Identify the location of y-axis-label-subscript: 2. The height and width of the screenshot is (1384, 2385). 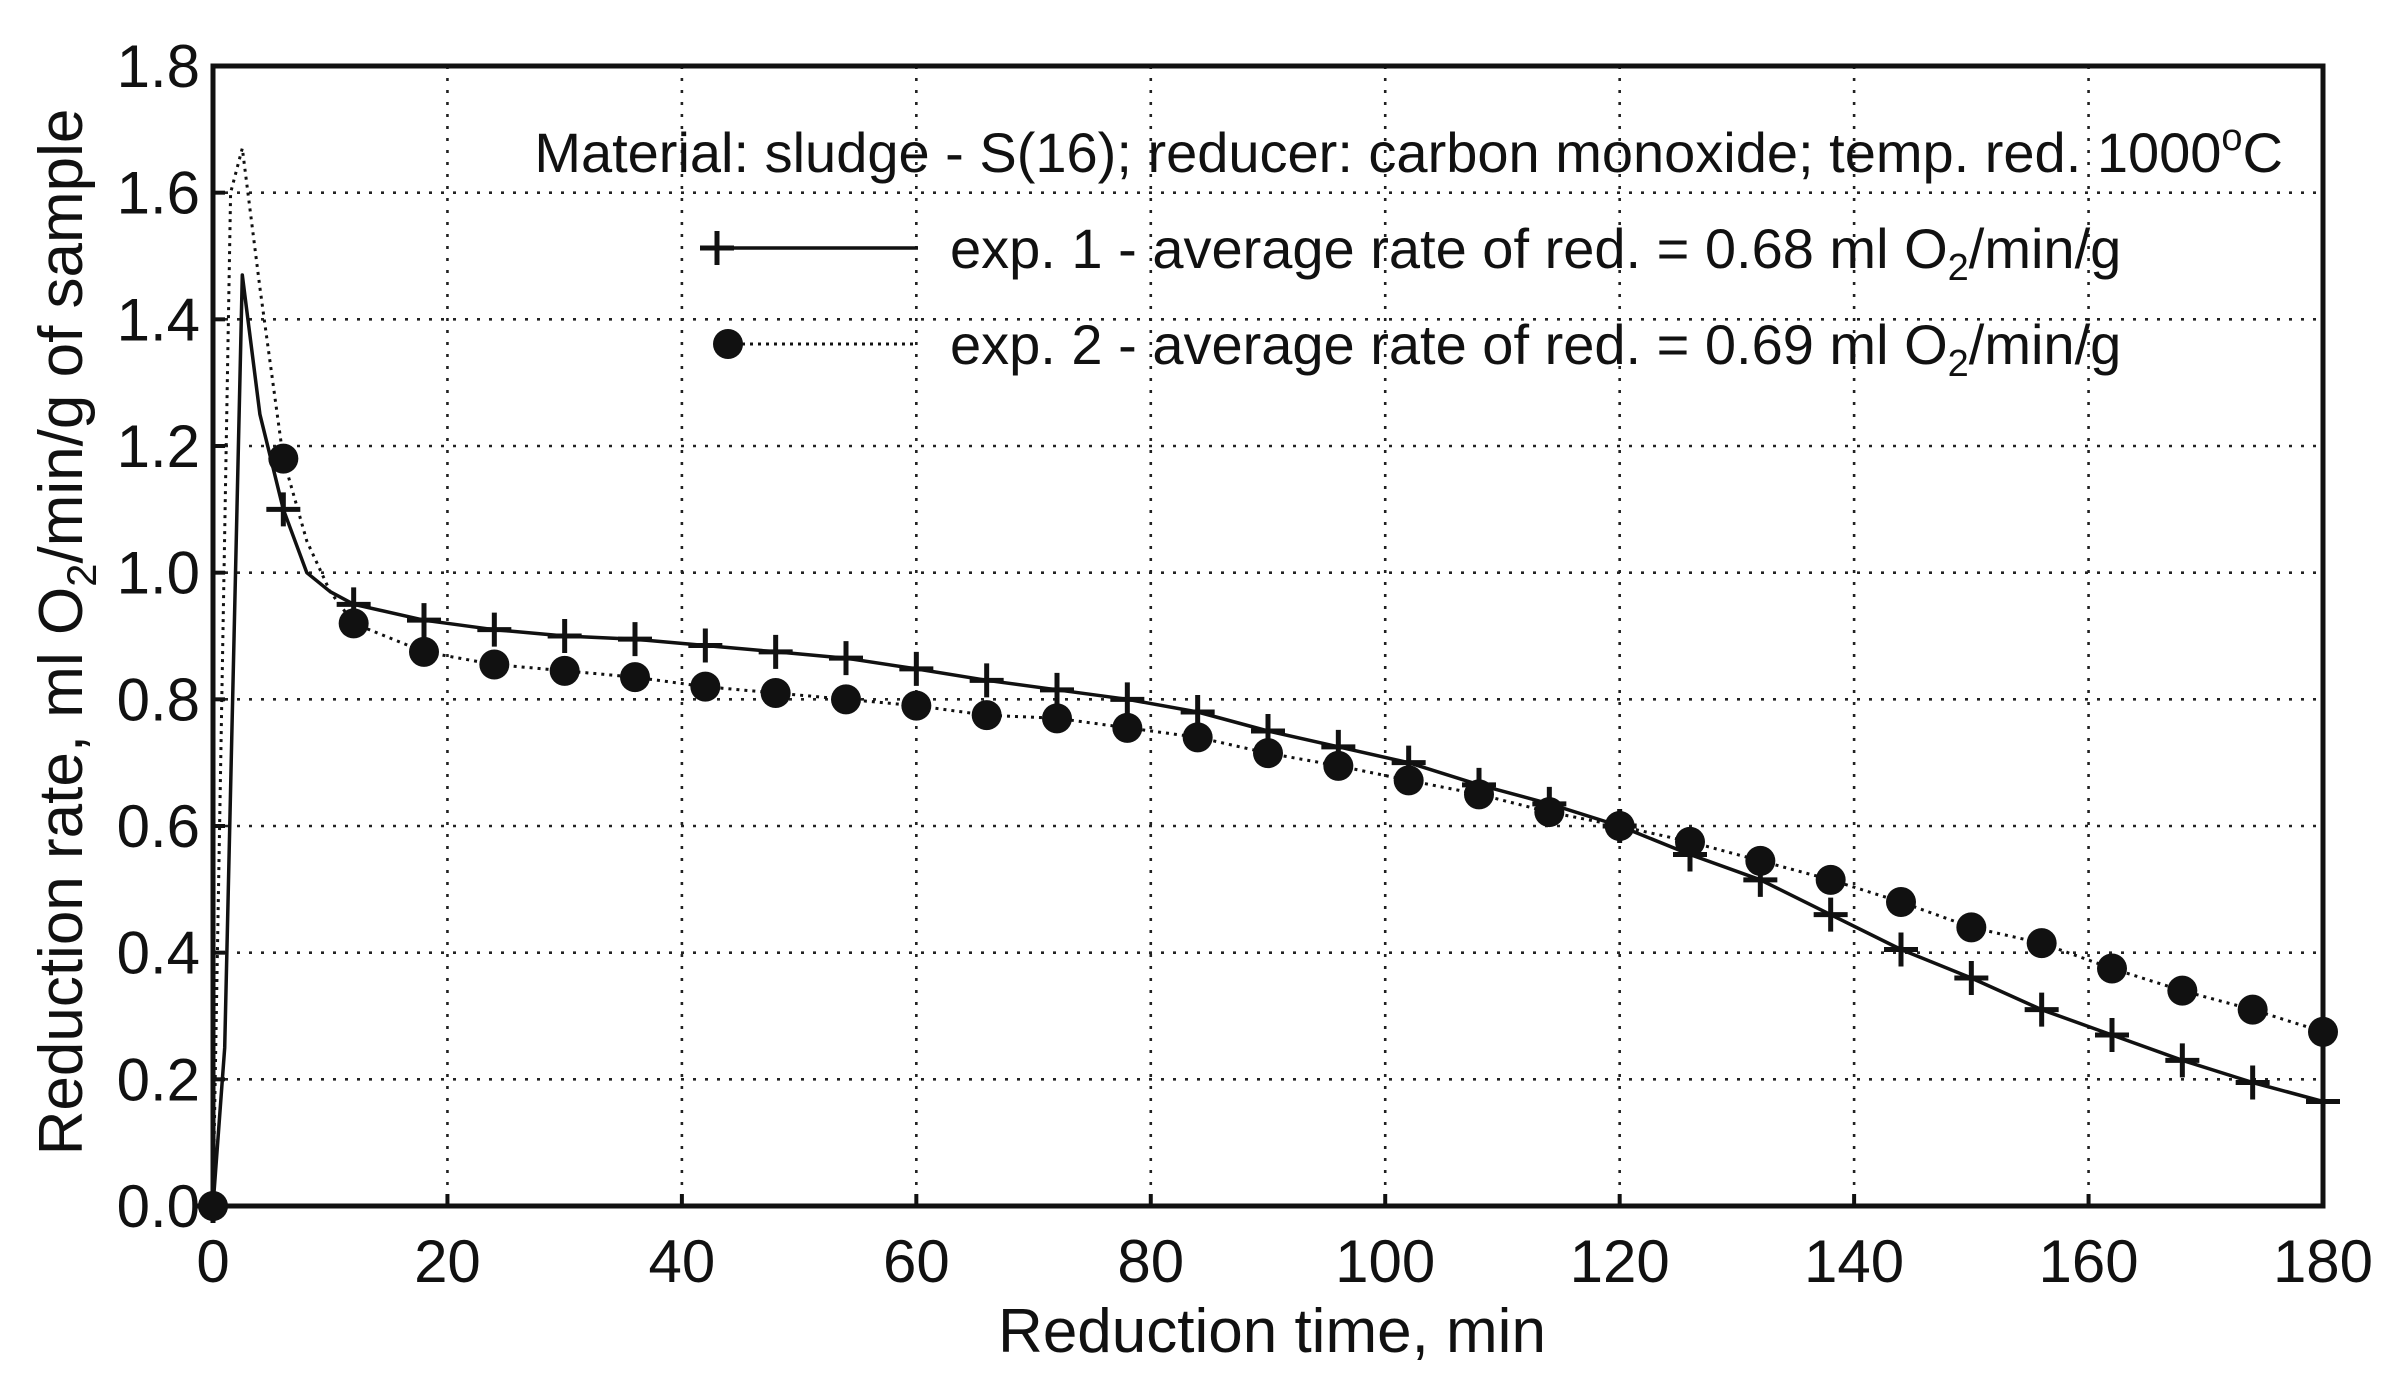
(81, 574).